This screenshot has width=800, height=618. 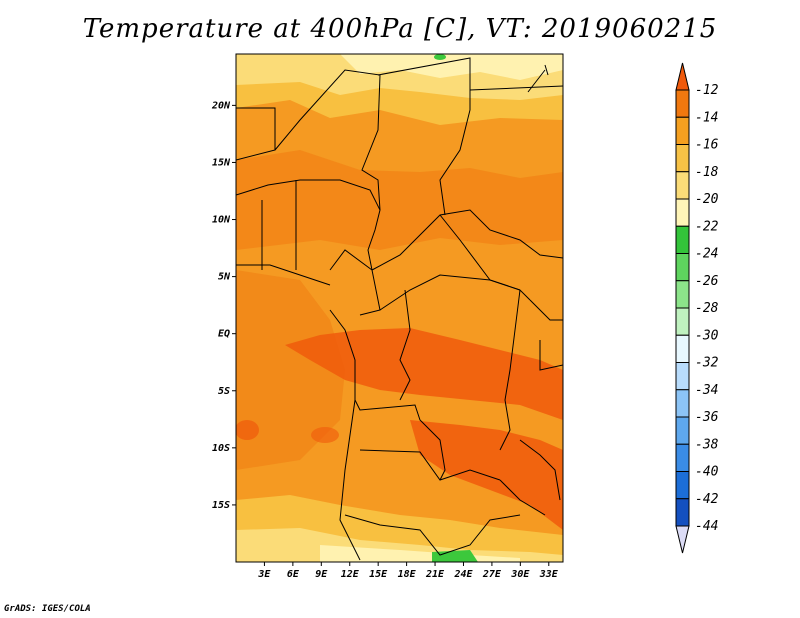 I want to click on colorbar-label: -14, so click(x=706, y=117).